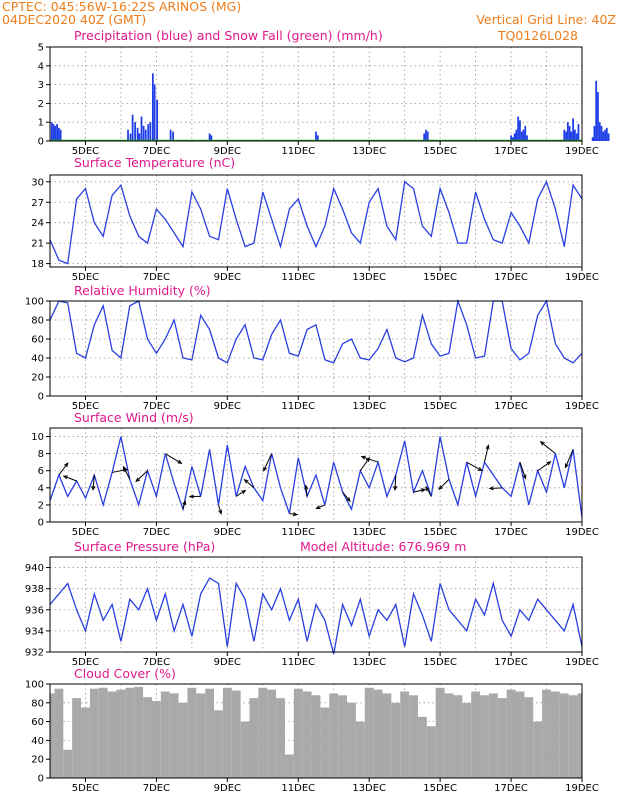  What do you see at coordinates (316, 475) in the screenshot?
I see `wind-plot-frame` at bounding box center [316, 475].